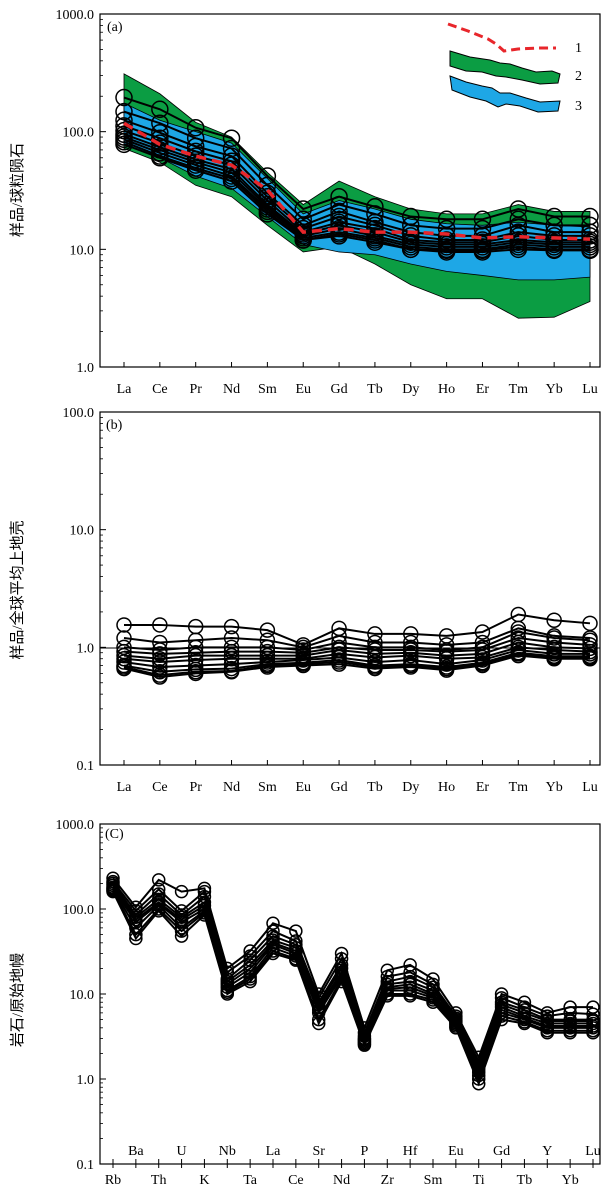  What do you see at coordinates (479, 1180) in the screenshot?
I see `x-category-label: Ti` at bounding box center [479, 1180].